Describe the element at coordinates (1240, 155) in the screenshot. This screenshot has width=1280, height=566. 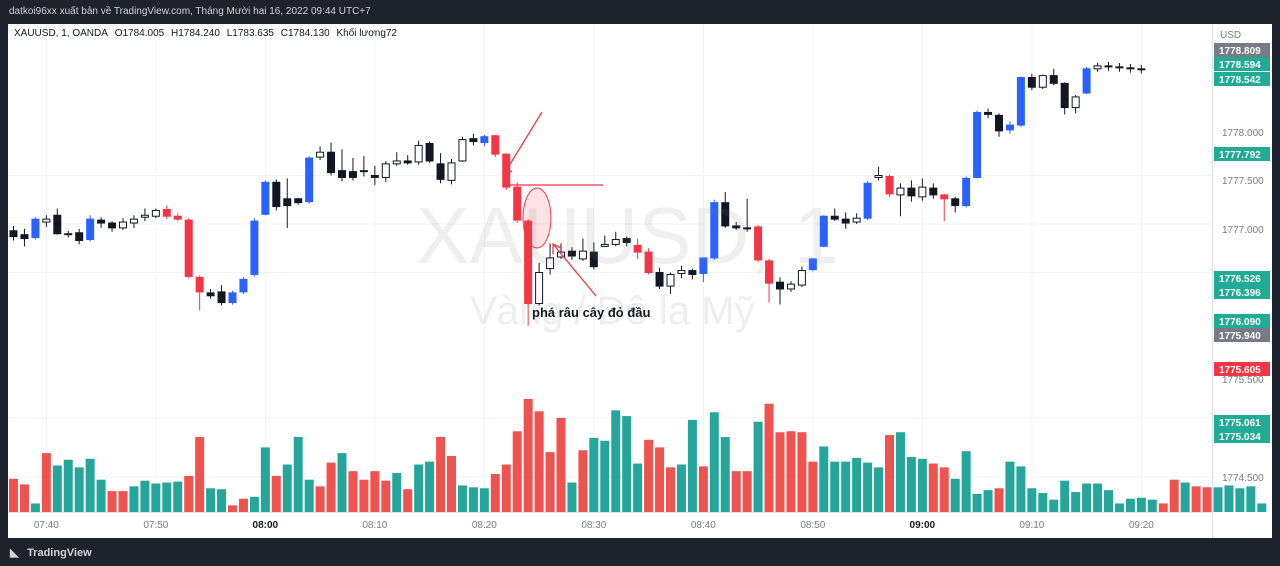
I see `price-tag-label: 1777.792` at that location.